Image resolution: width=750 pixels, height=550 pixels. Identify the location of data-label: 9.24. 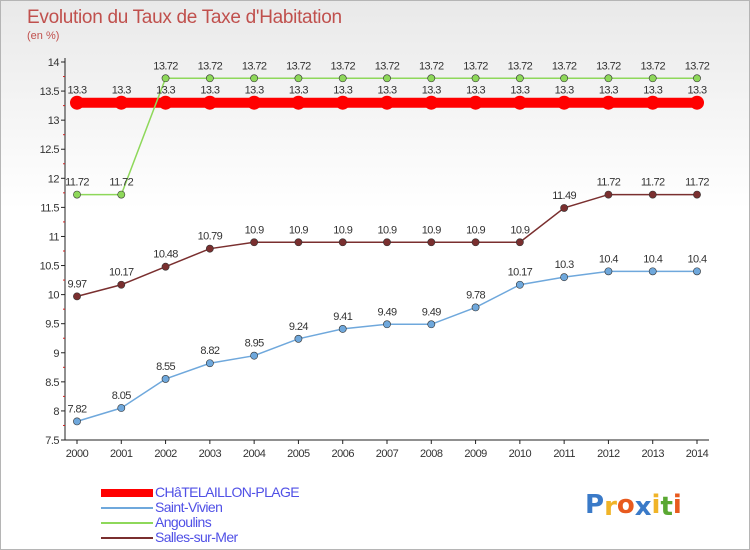
(298, 327).